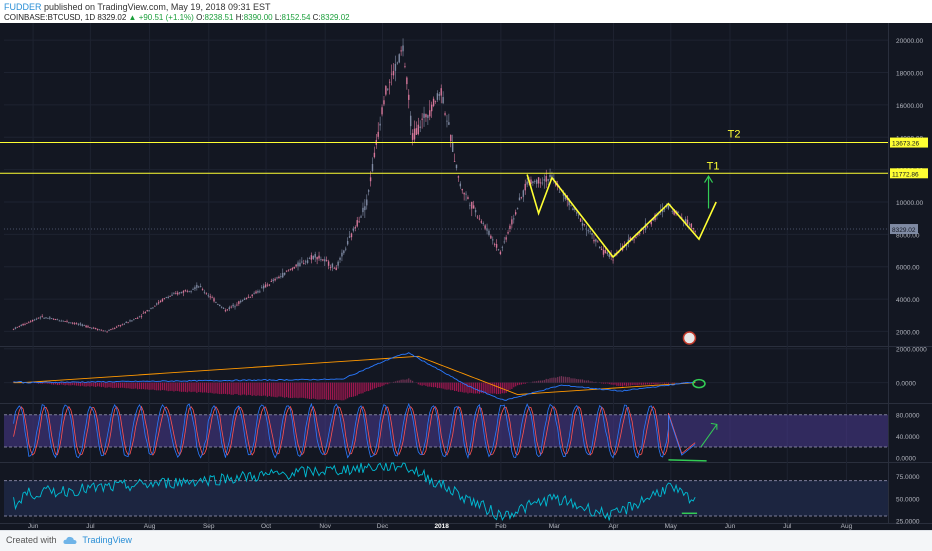 This screenshot has height=551, width=932. Describe the element at coordinates (847, 526) in the screenshot. I see `x-tick-label: Aug` at that location.